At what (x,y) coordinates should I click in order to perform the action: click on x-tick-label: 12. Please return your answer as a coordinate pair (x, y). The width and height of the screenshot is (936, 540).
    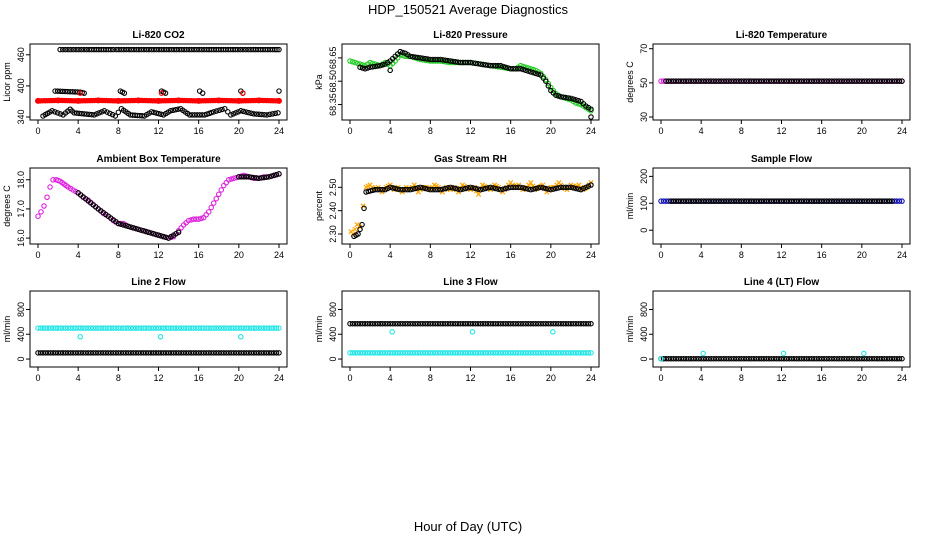
    Looking at the image, I should click on (158, 255).